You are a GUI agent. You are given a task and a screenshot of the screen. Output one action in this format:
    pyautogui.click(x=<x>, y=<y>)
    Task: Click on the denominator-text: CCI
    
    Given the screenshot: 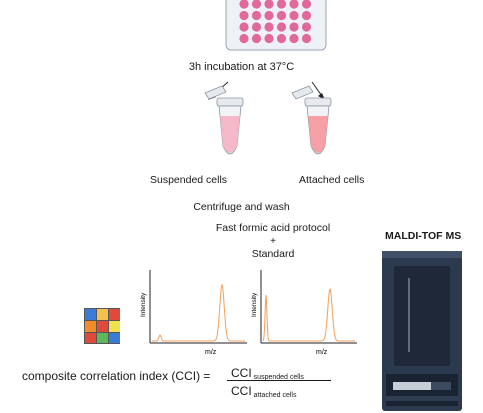 What is the action you would take?
    pyautogui.click(x=241, y=391)
    